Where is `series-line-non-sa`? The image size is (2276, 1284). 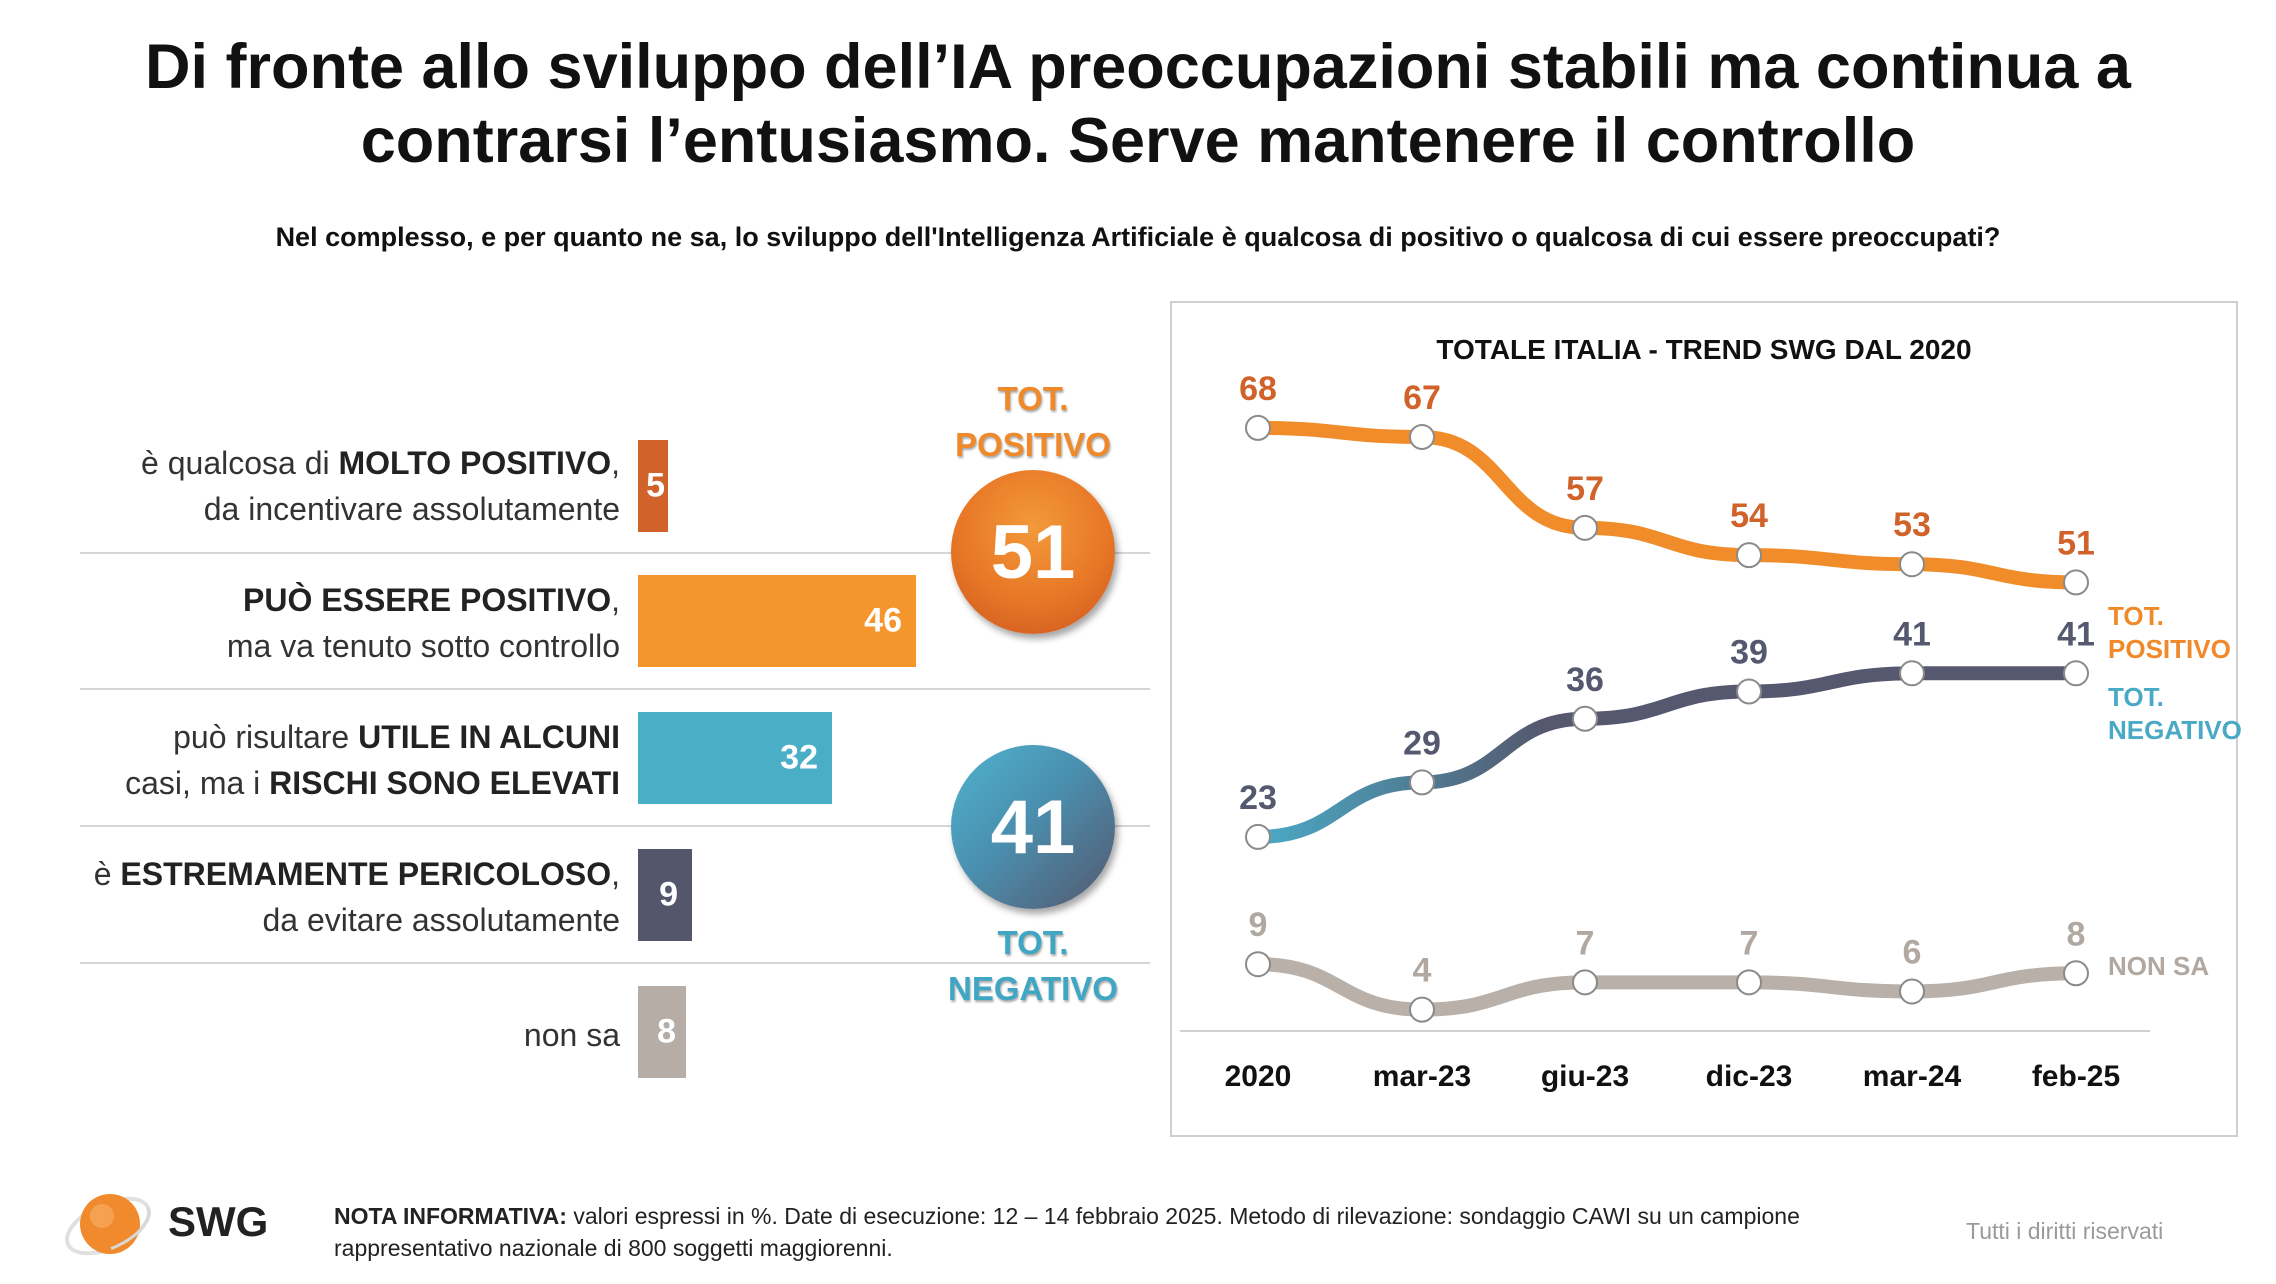
series-line-non-sa is located at coordinates (1667, 987).